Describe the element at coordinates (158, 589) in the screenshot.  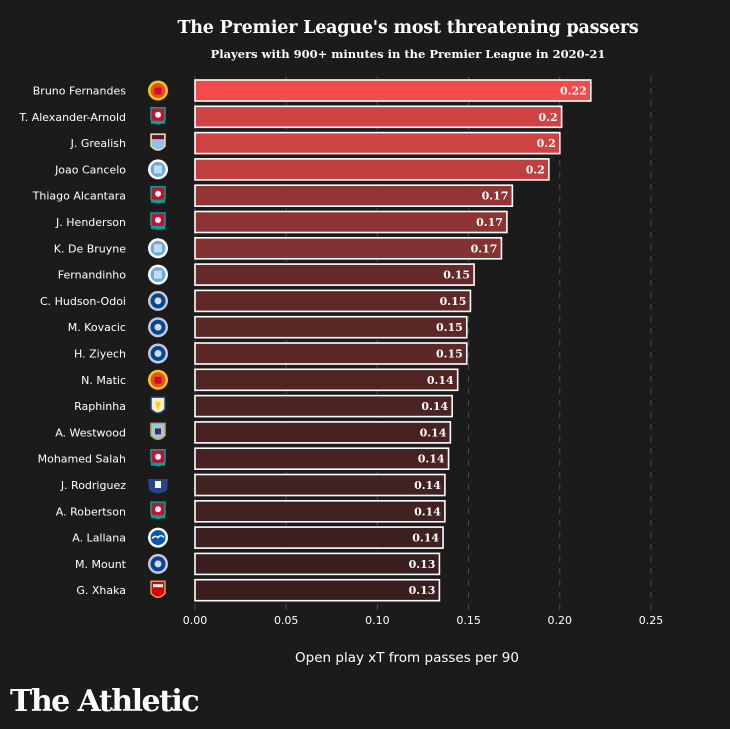
I see `arsenal-badge-icon` at that location.